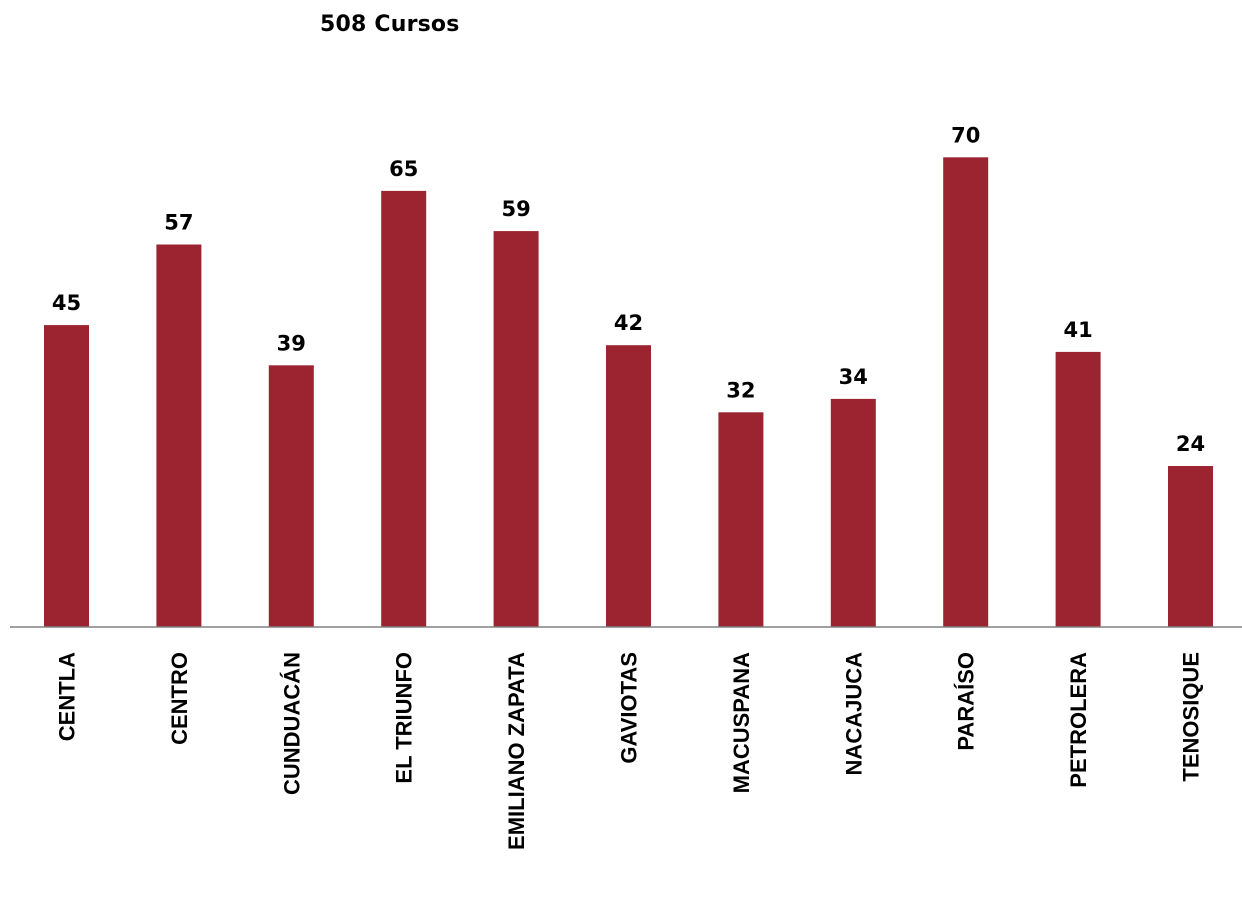  I want to click on value-label-nacajuca: 34, so click(853, 377).